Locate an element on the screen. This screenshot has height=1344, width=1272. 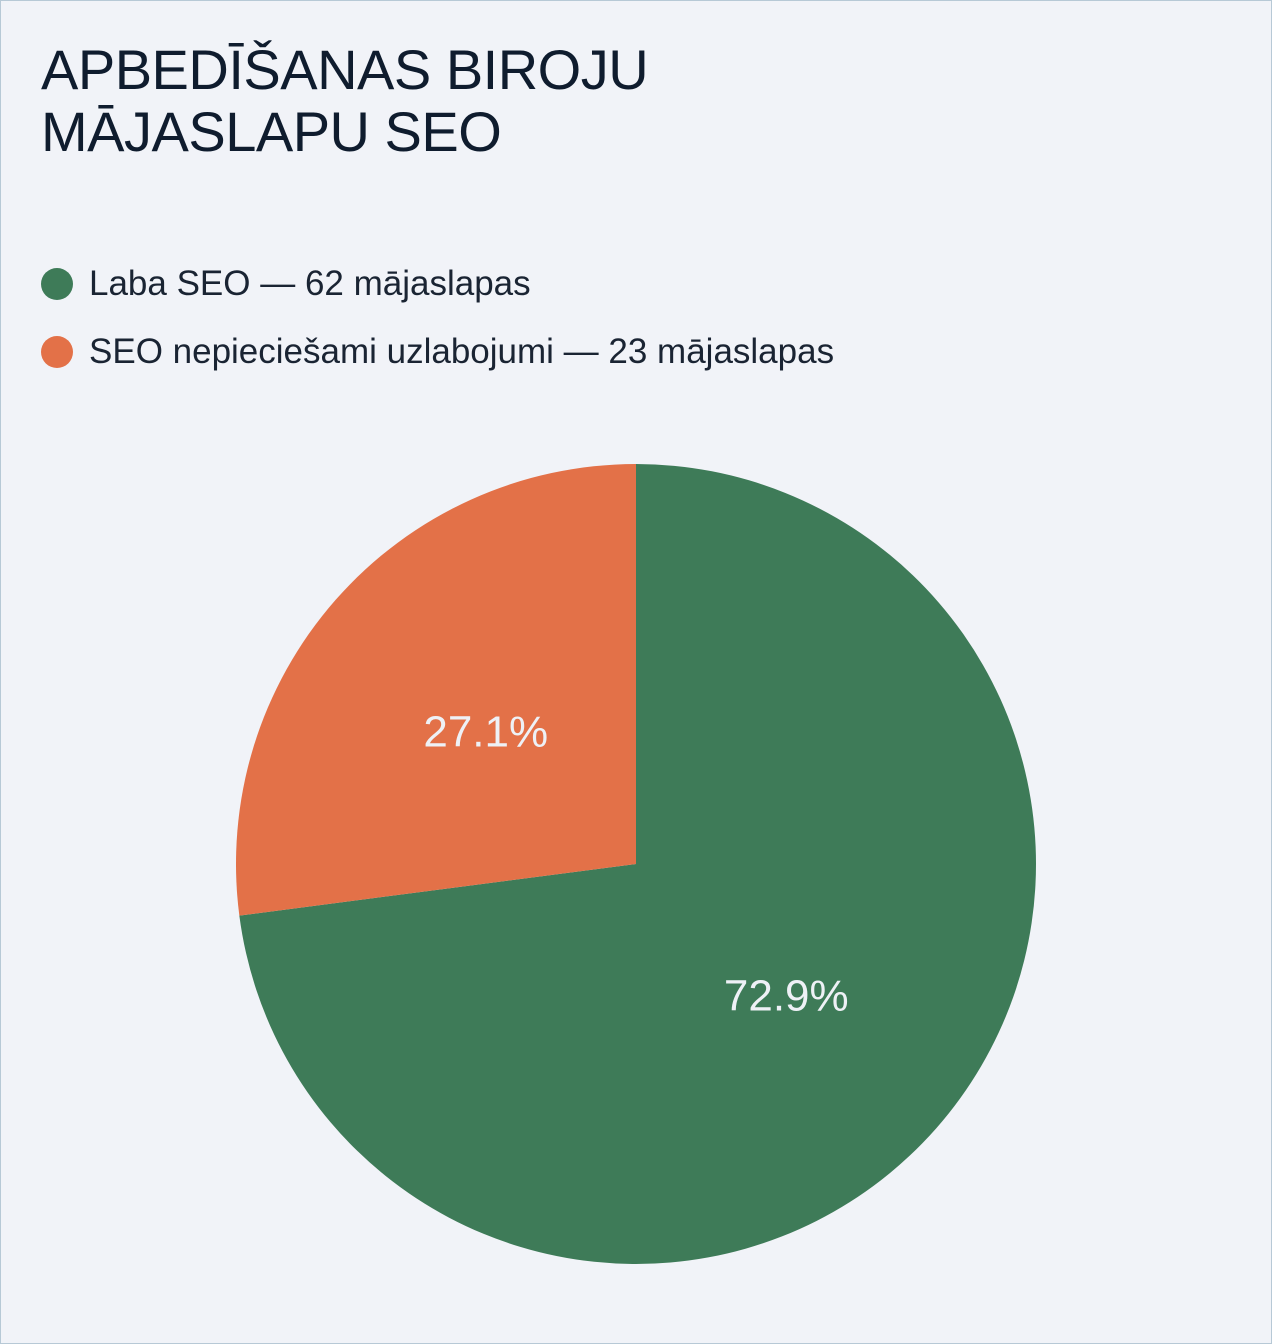
legend-swatch-needs-improvement is located at coordinates (57, 352).